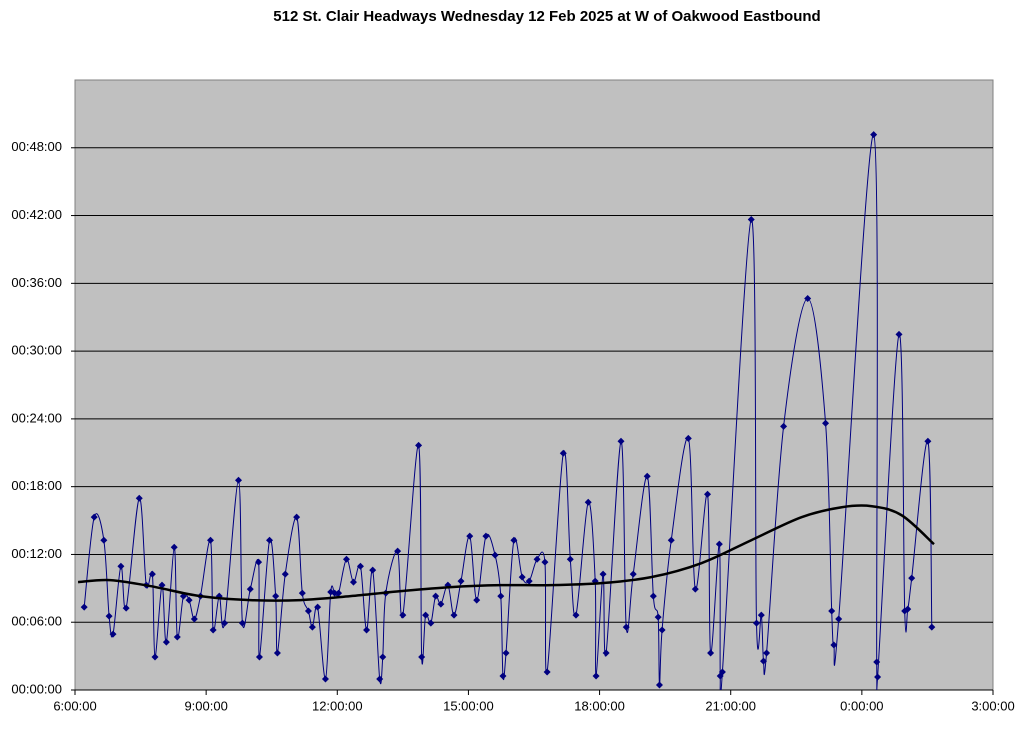 This screenshot has height=738, width=1024. What do you see at coordinates (36, 214) in the screenshot?
I see `y-tick-label: 00:42:00` at bounding box center [36, 214].